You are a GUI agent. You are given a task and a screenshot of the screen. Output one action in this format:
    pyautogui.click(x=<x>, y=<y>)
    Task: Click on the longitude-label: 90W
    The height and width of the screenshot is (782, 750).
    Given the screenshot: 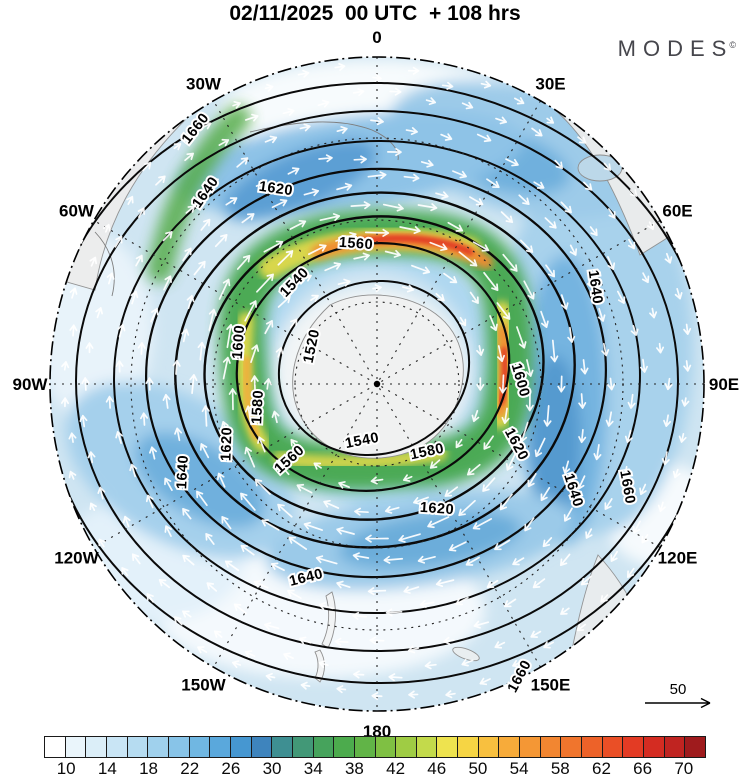 What is the action you would take?
    pyautogui.click(x=31, y=384)
    